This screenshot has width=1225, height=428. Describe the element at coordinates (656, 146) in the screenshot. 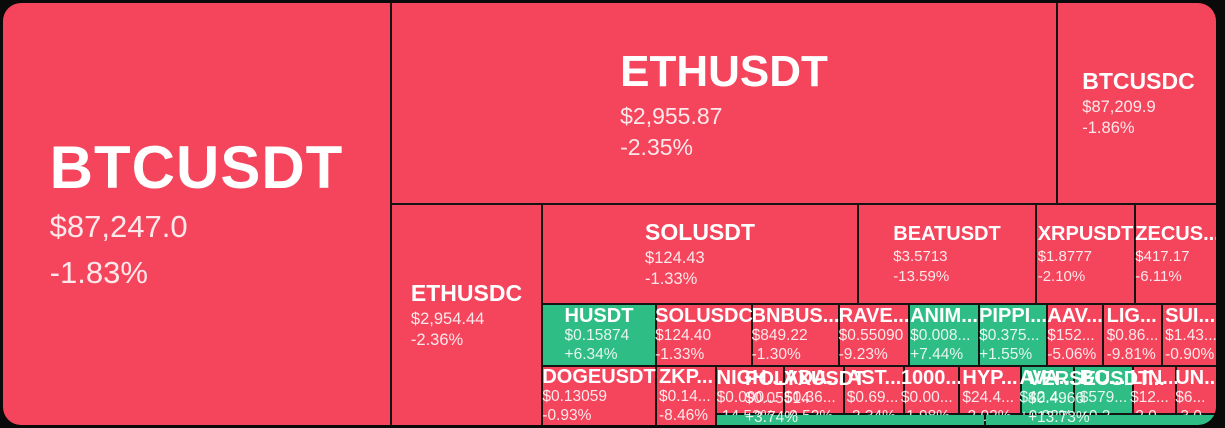

I see `tile-change: -2.35%` at that location.